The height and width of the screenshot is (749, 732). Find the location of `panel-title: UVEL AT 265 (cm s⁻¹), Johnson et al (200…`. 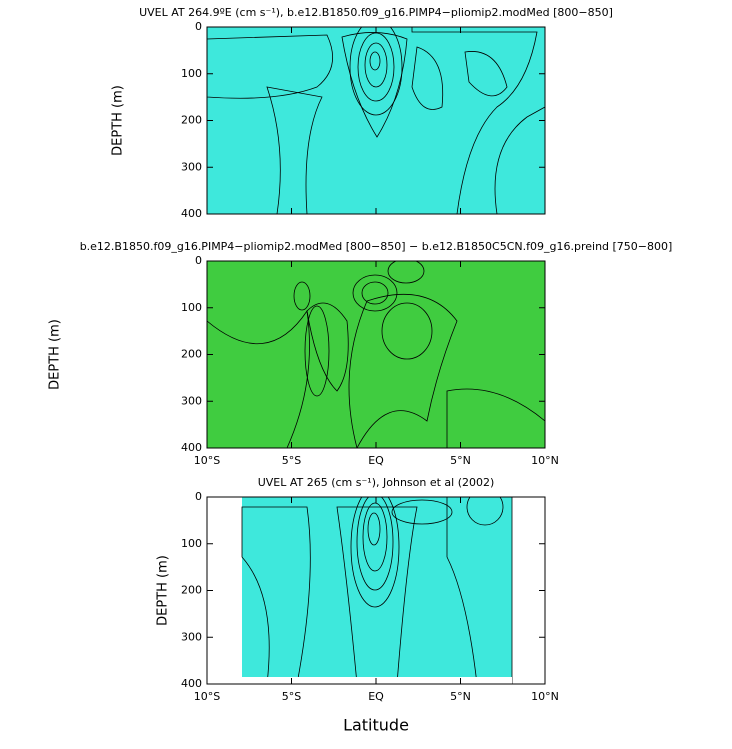

panel-title: UVEL AT 265 (cm s⁻¹), Johnson et al (200… is located at coordinates (376, 482).